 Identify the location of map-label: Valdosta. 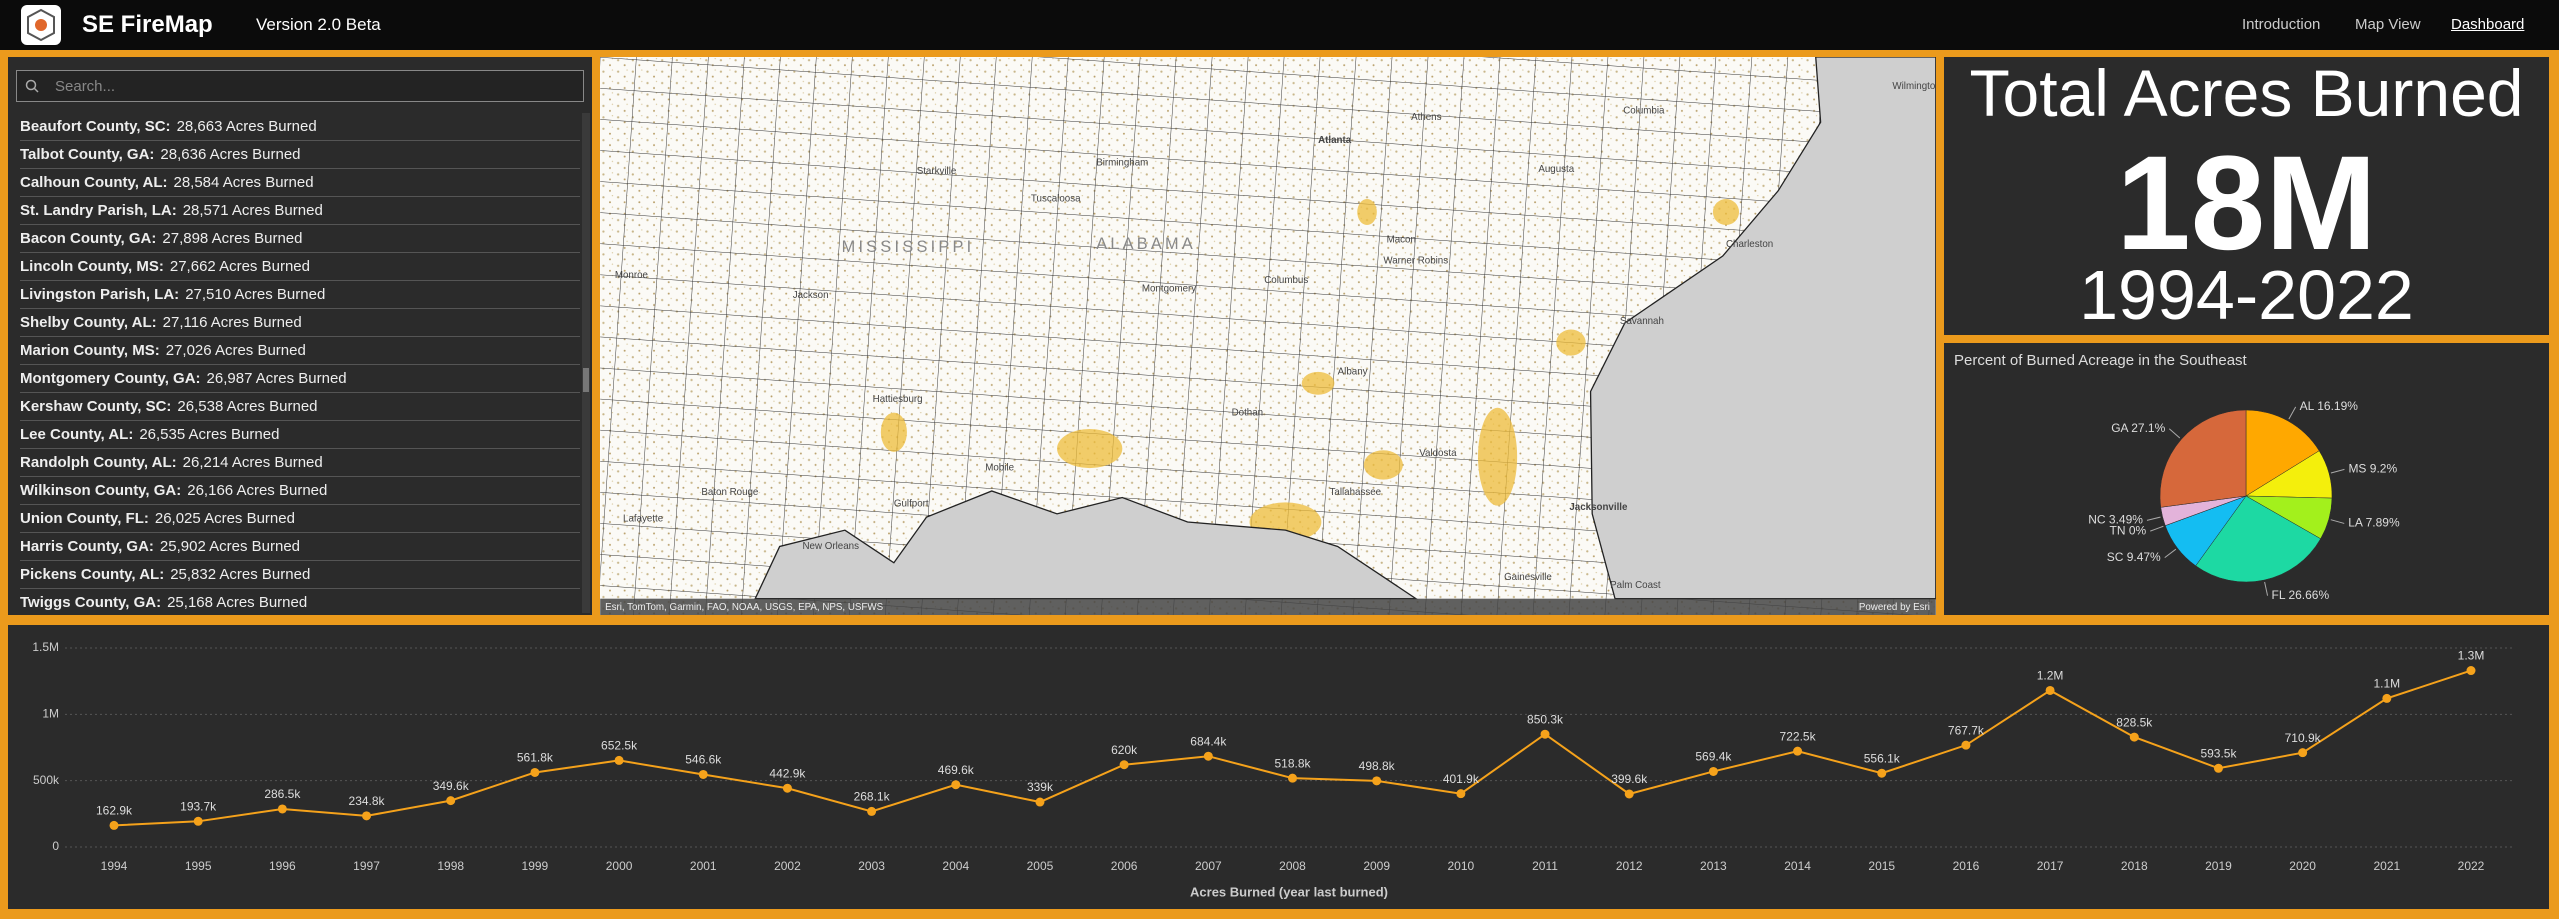
(1438, 453).